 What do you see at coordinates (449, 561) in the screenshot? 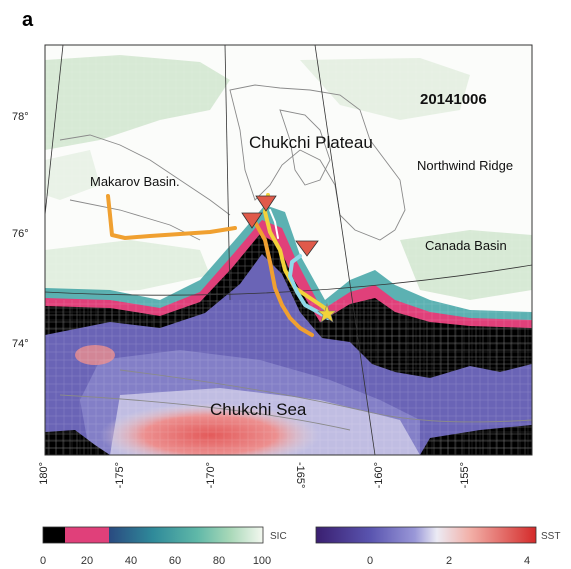
I see `sst-tick: 2` at bounding box center [449, 561].